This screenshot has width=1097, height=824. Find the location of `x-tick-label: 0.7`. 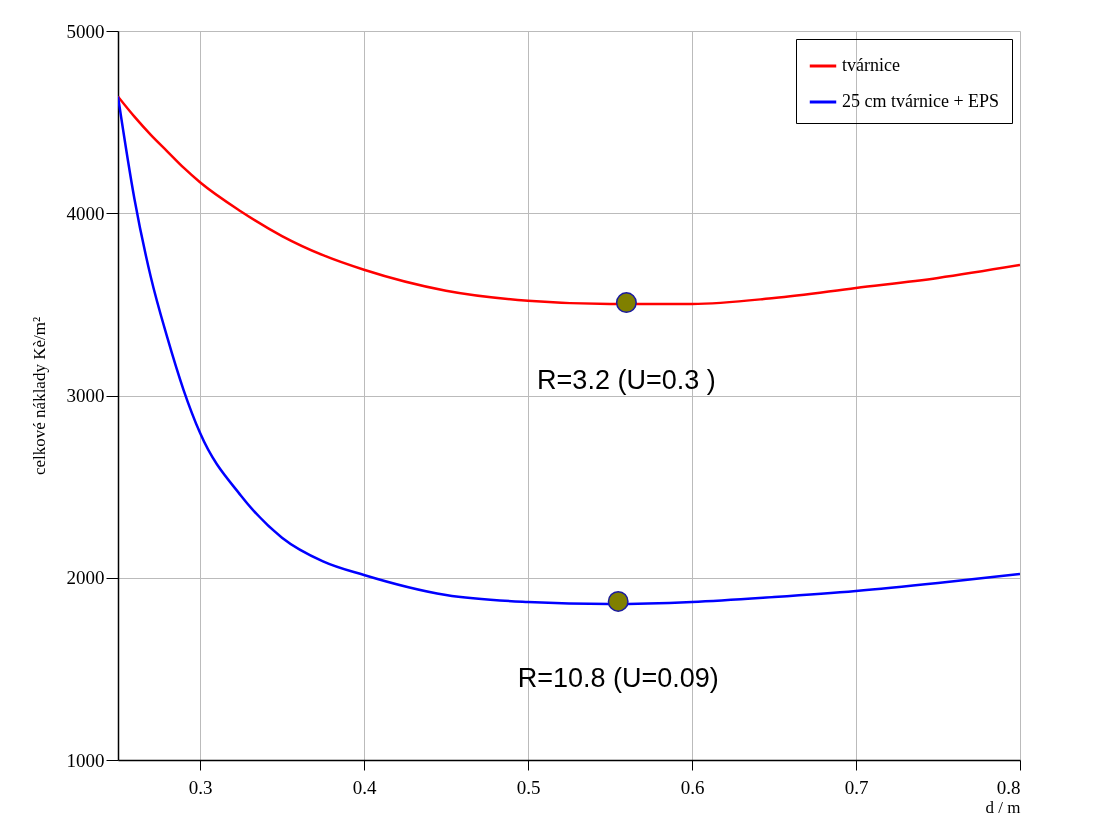

x-tick-label: 0.7 is located at coordinates (856, 787).